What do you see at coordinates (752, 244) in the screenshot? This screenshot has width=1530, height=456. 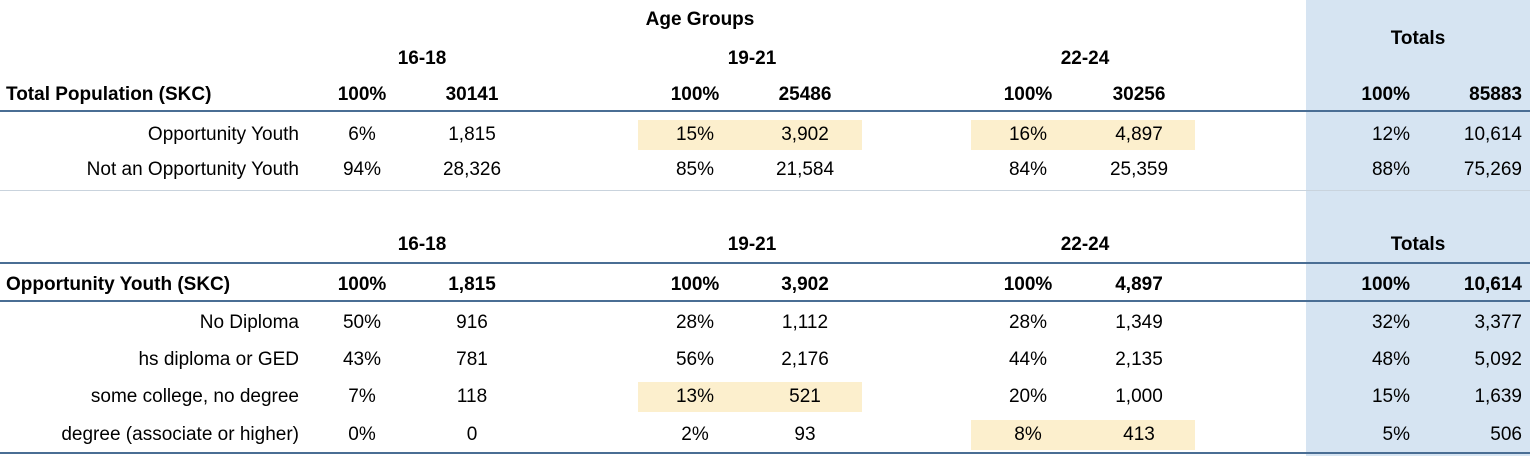 I see `table2-group-19-21: 19-21` at bounding box center [752, 244].